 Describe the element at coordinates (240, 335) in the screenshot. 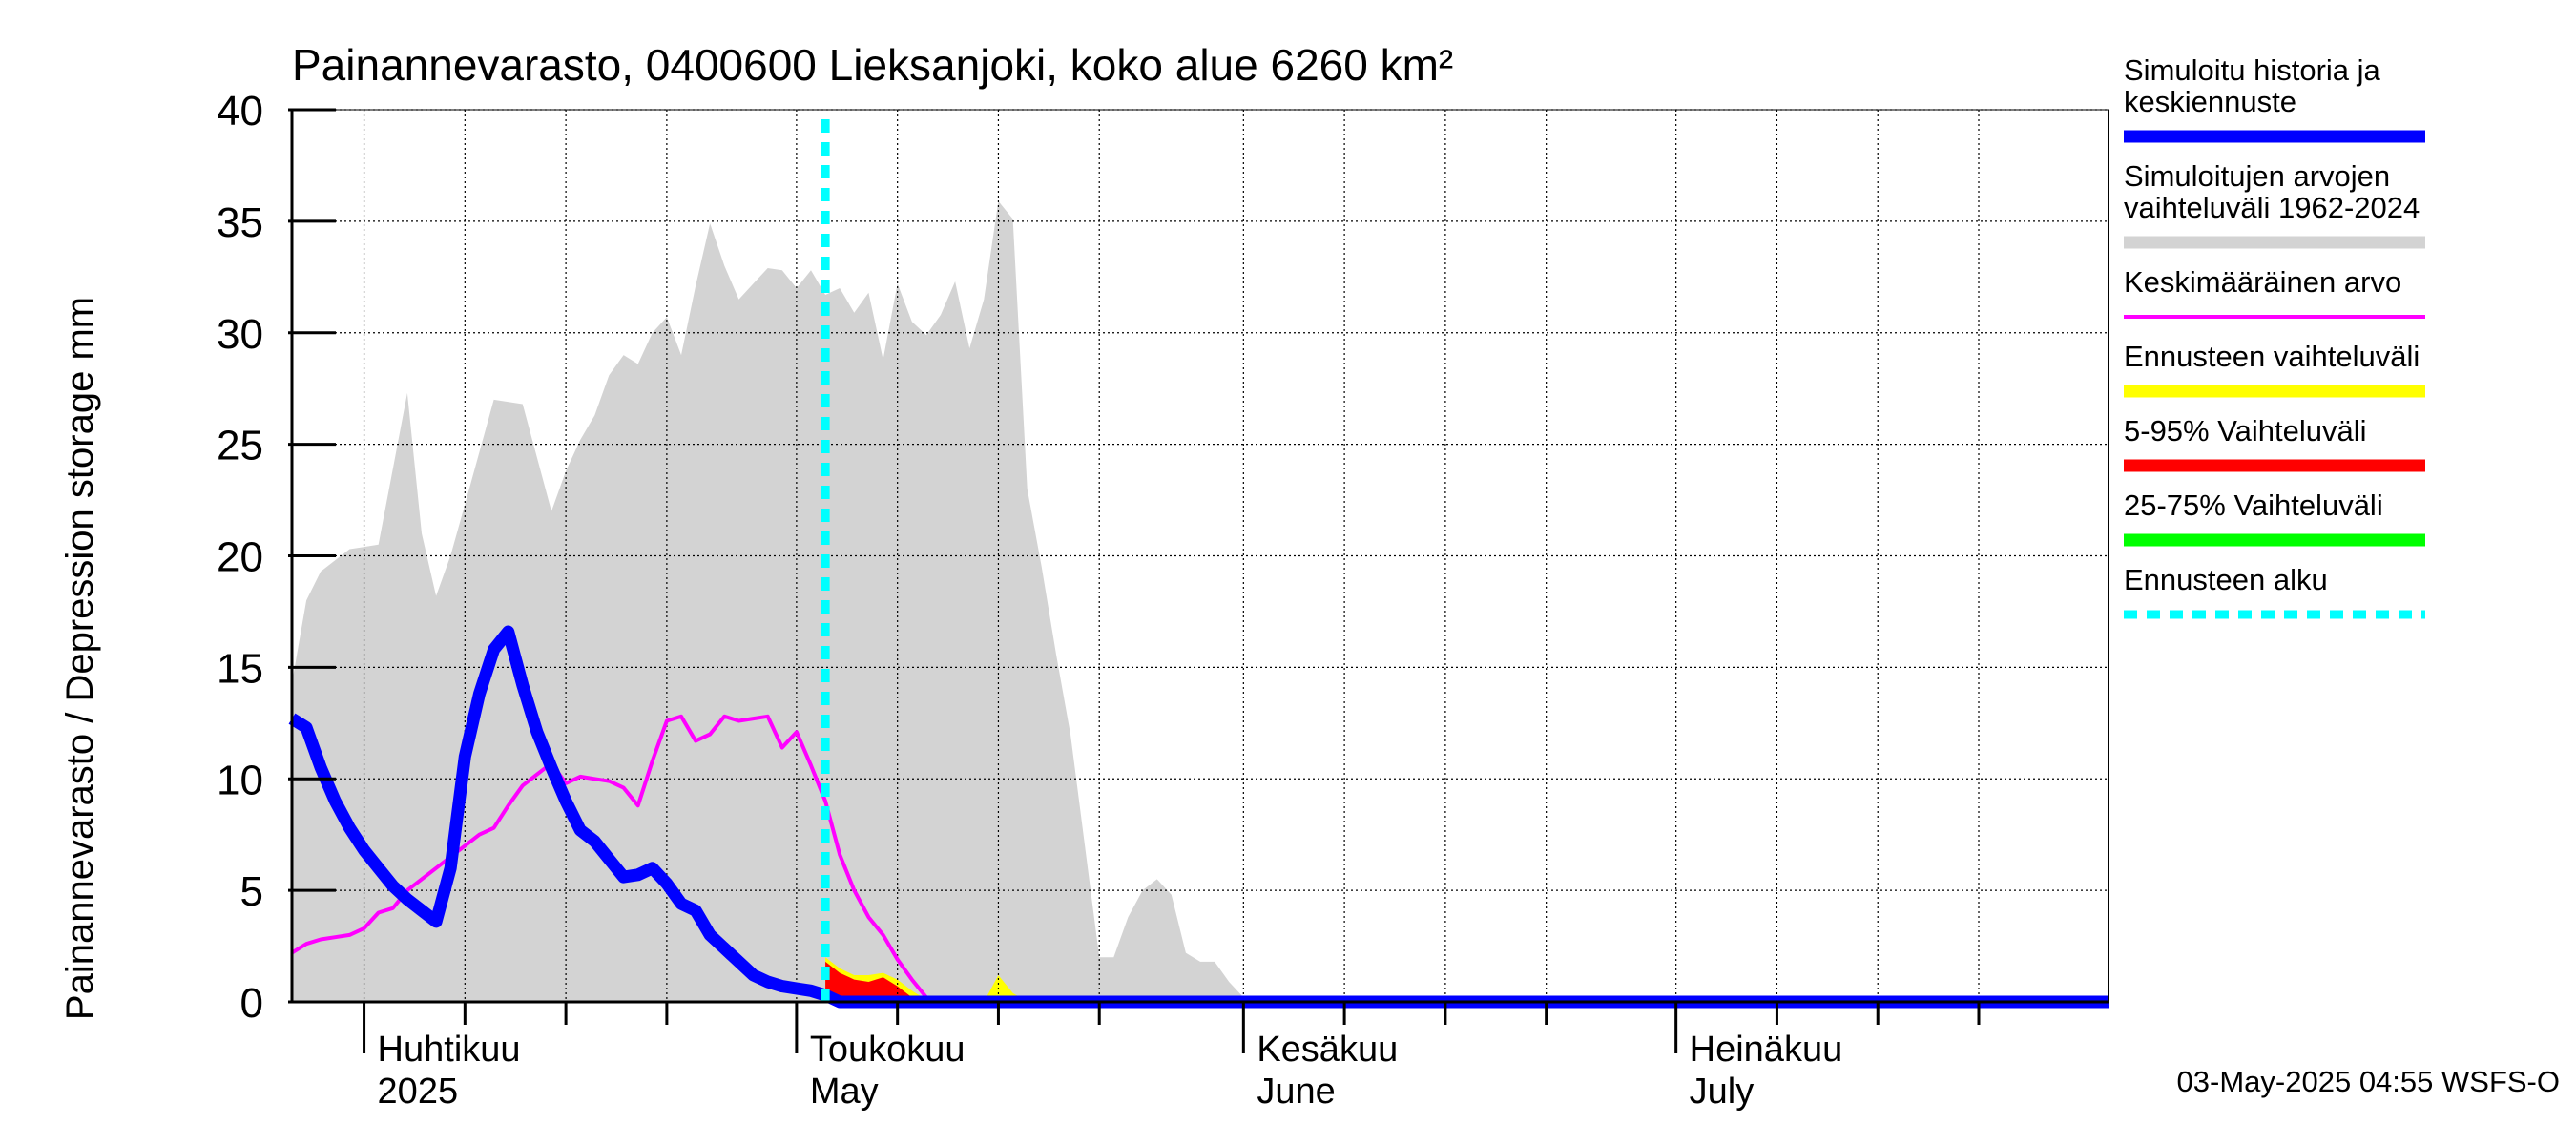

I see `y-tick-label-6: 30` at that location.